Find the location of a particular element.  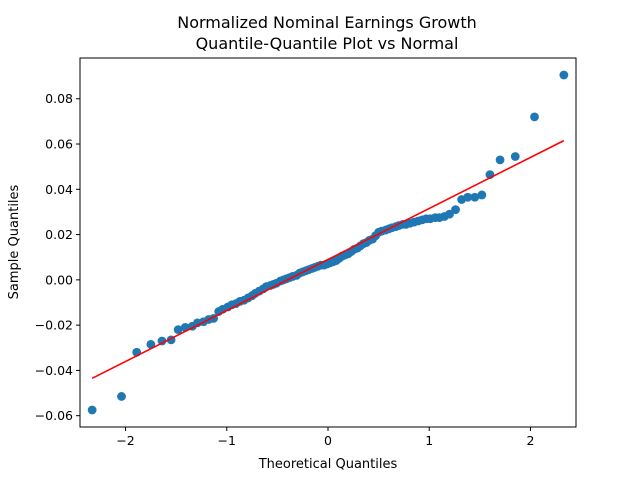

x-tick-label: 0 is located at coordinates (328, 440).